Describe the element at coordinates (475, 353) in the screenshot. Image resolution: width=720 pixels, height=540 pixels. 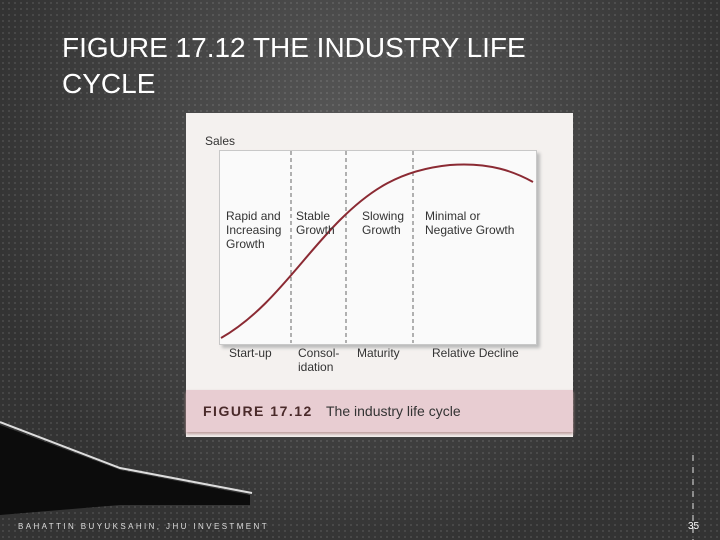
I see `stage-phase: Relative Decline` at that location.